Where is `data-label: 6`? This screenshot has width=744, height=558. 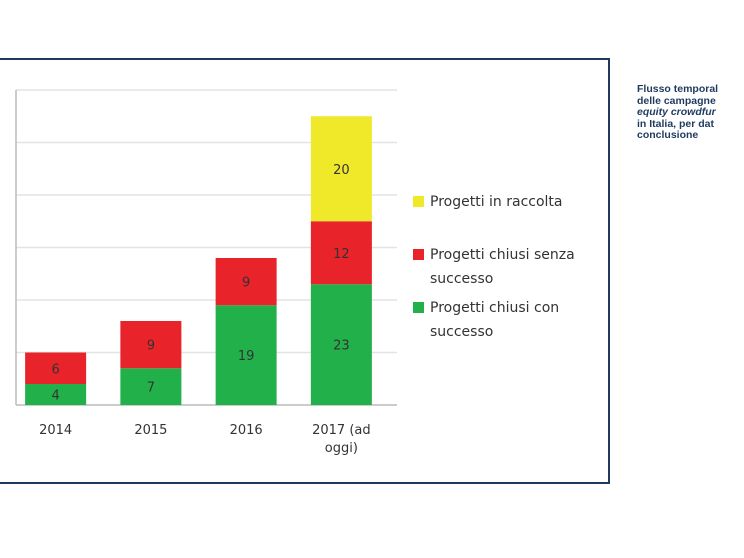 data-label: 6 is located at coordinates (55, 369).